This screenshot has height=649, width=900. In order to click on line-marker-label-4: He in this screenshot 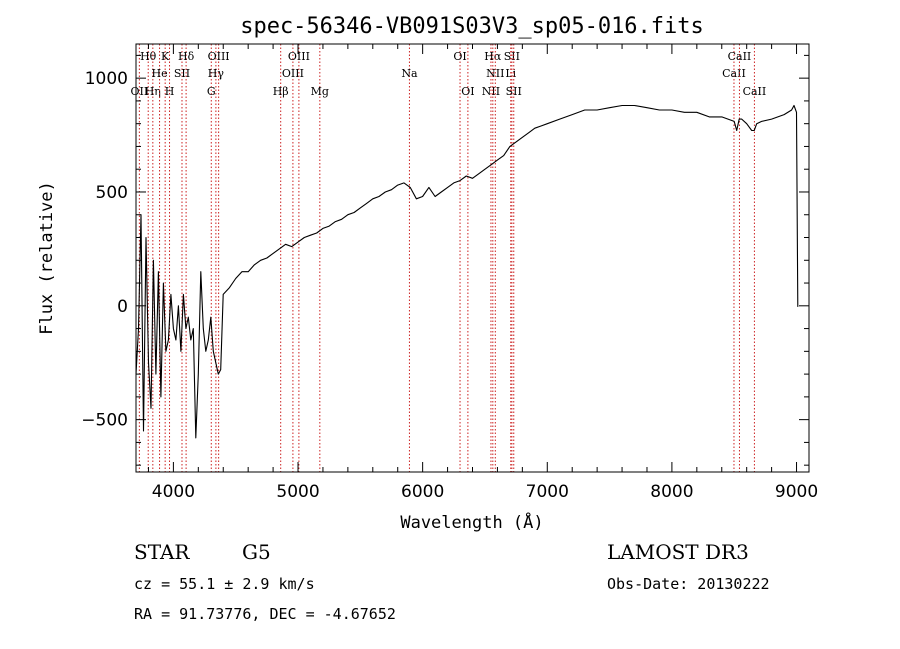, I will do `click(160, 73)`.